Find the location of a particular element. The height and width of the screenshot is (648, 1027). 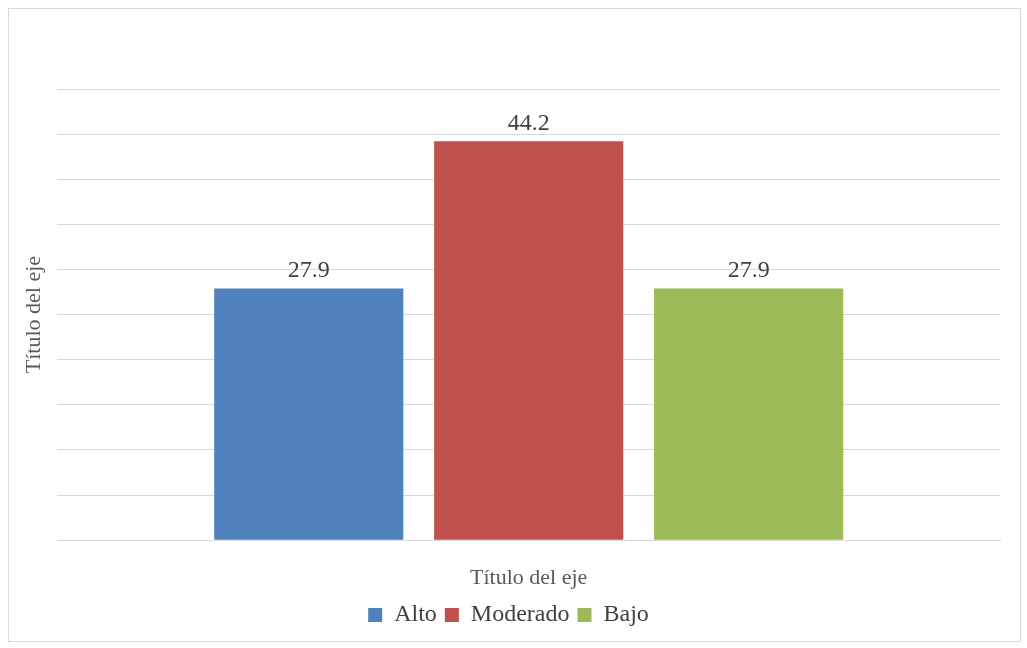

legend-label: Bajo is located at coordinates (626, 613).